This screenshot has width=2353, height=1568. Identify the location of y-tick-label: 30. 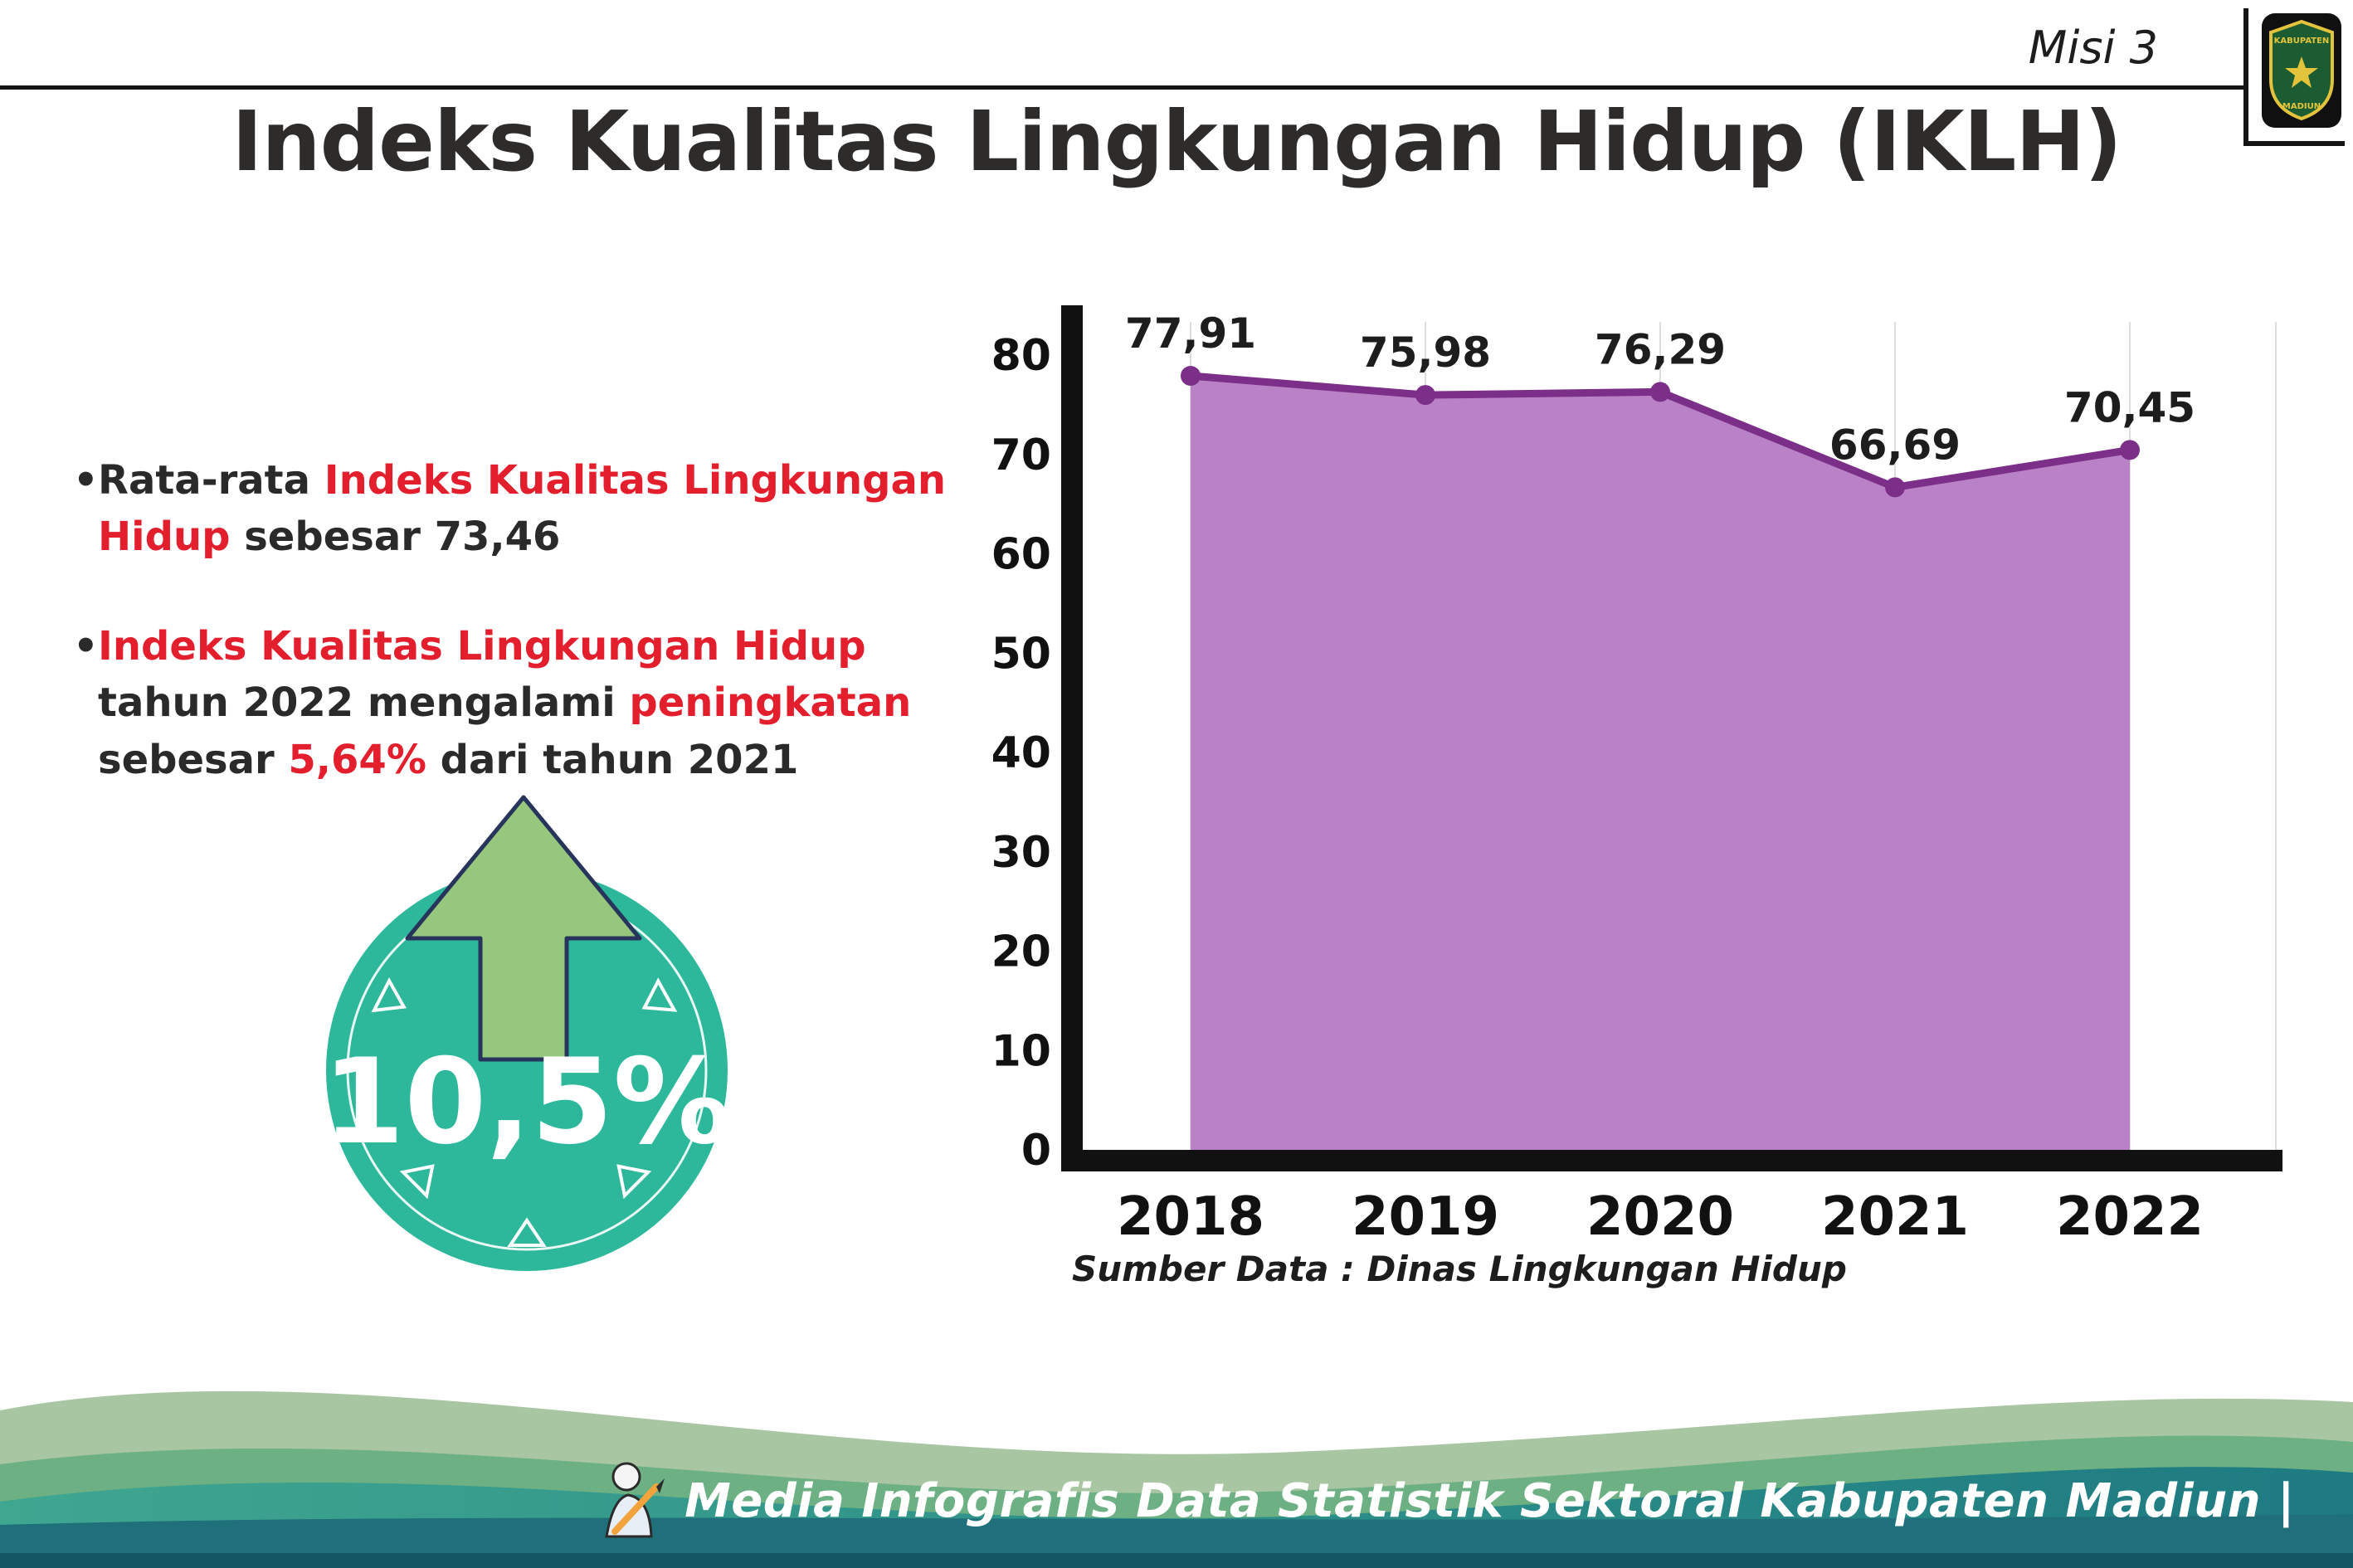
(1021, 853).